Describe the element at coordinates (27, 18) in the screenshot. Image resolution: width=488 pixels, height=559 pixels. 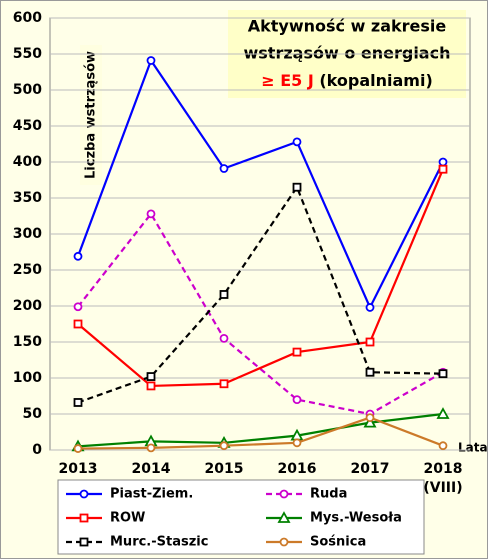
I see `y-tick-label: 600` at that location.